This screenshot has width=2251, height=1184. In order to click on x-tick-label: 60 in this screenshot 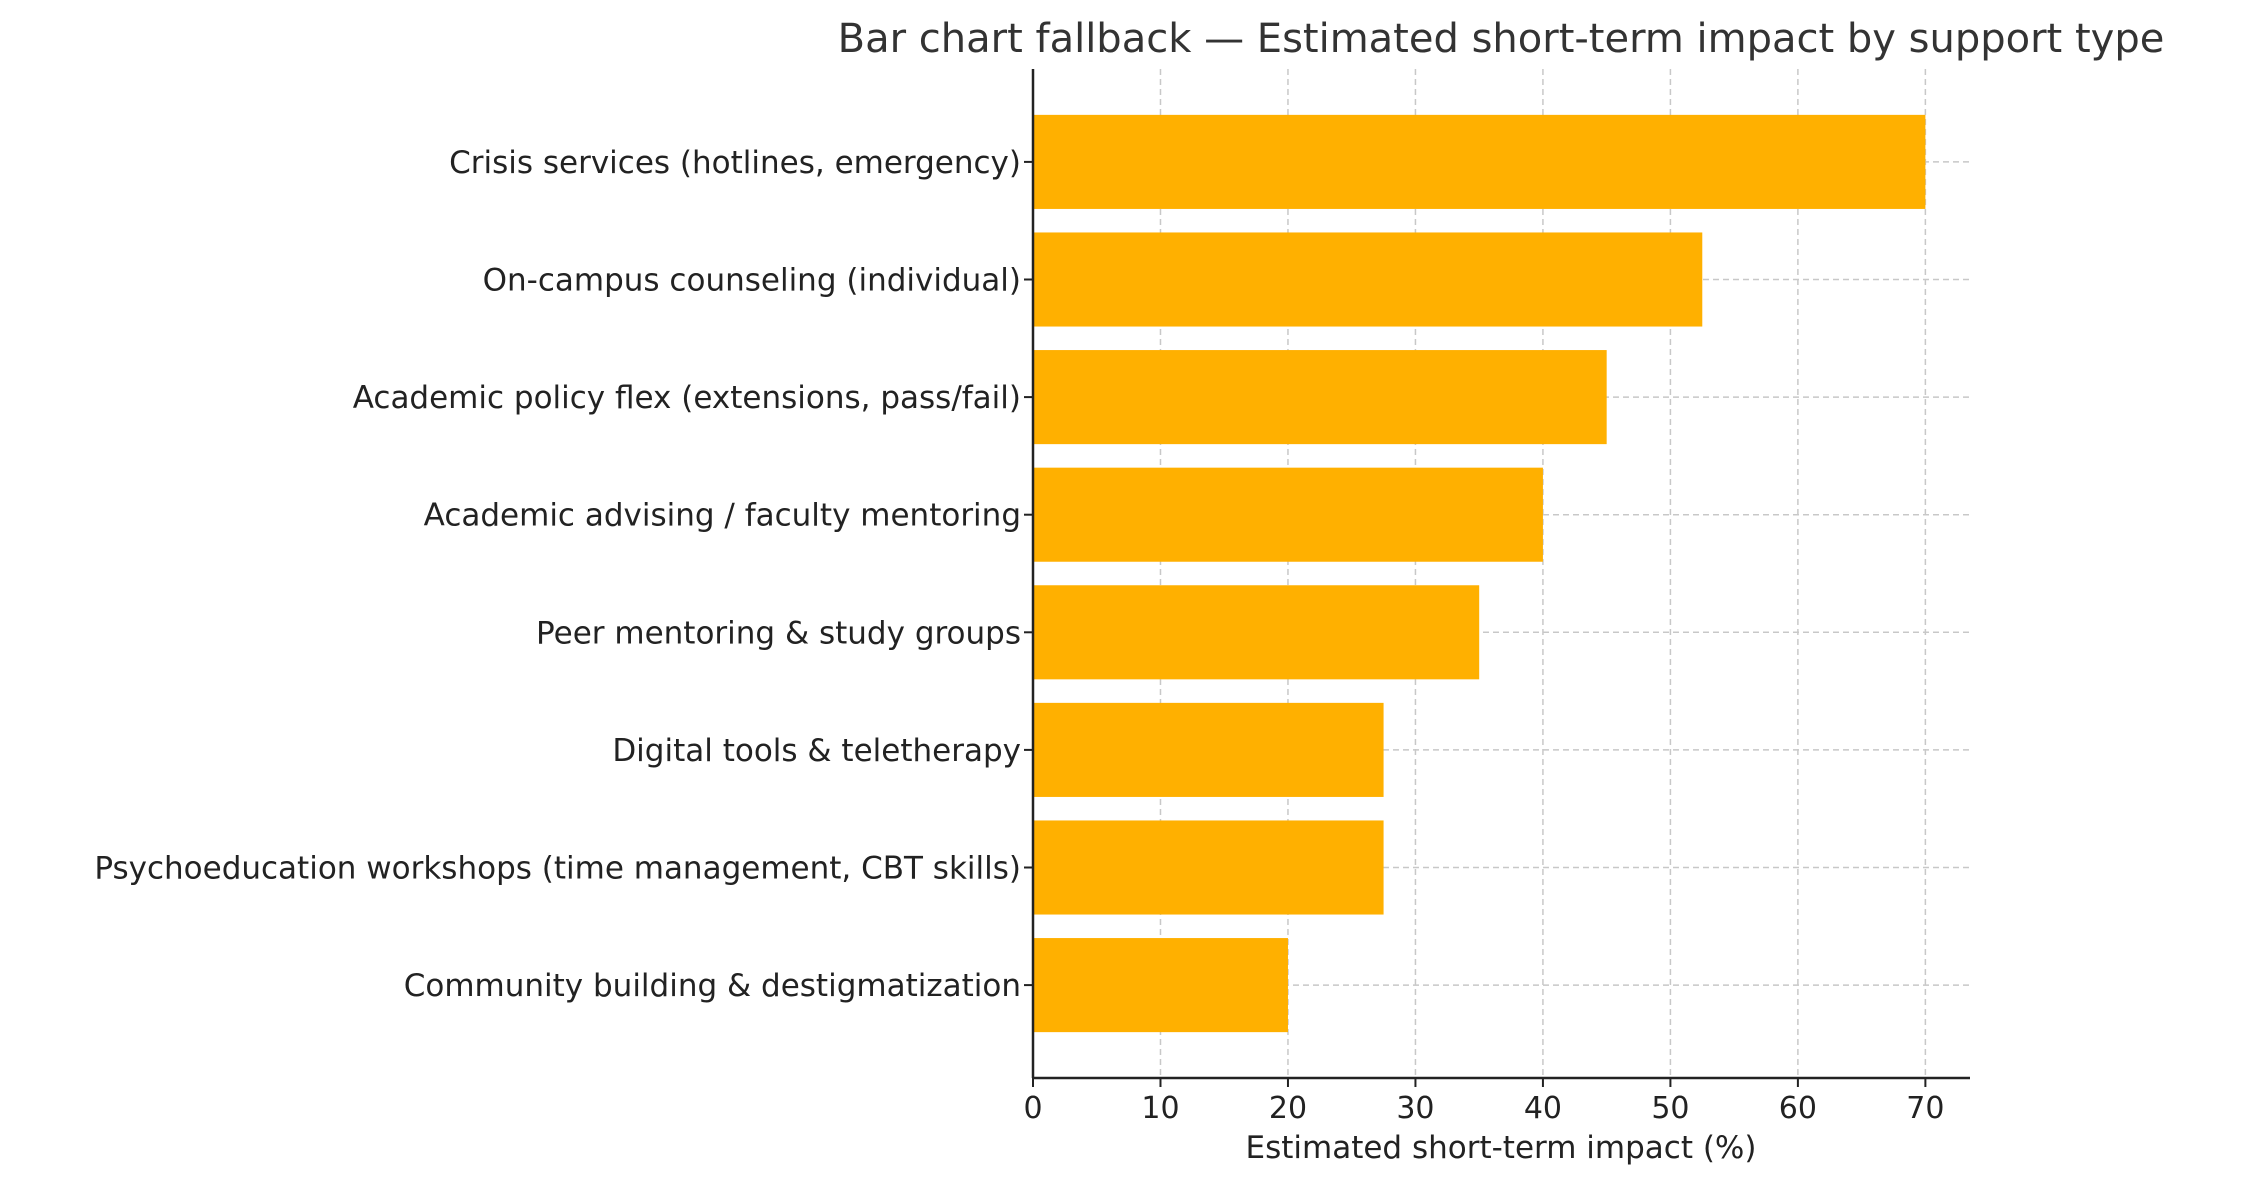, I will do `click(1798, 1108)`.